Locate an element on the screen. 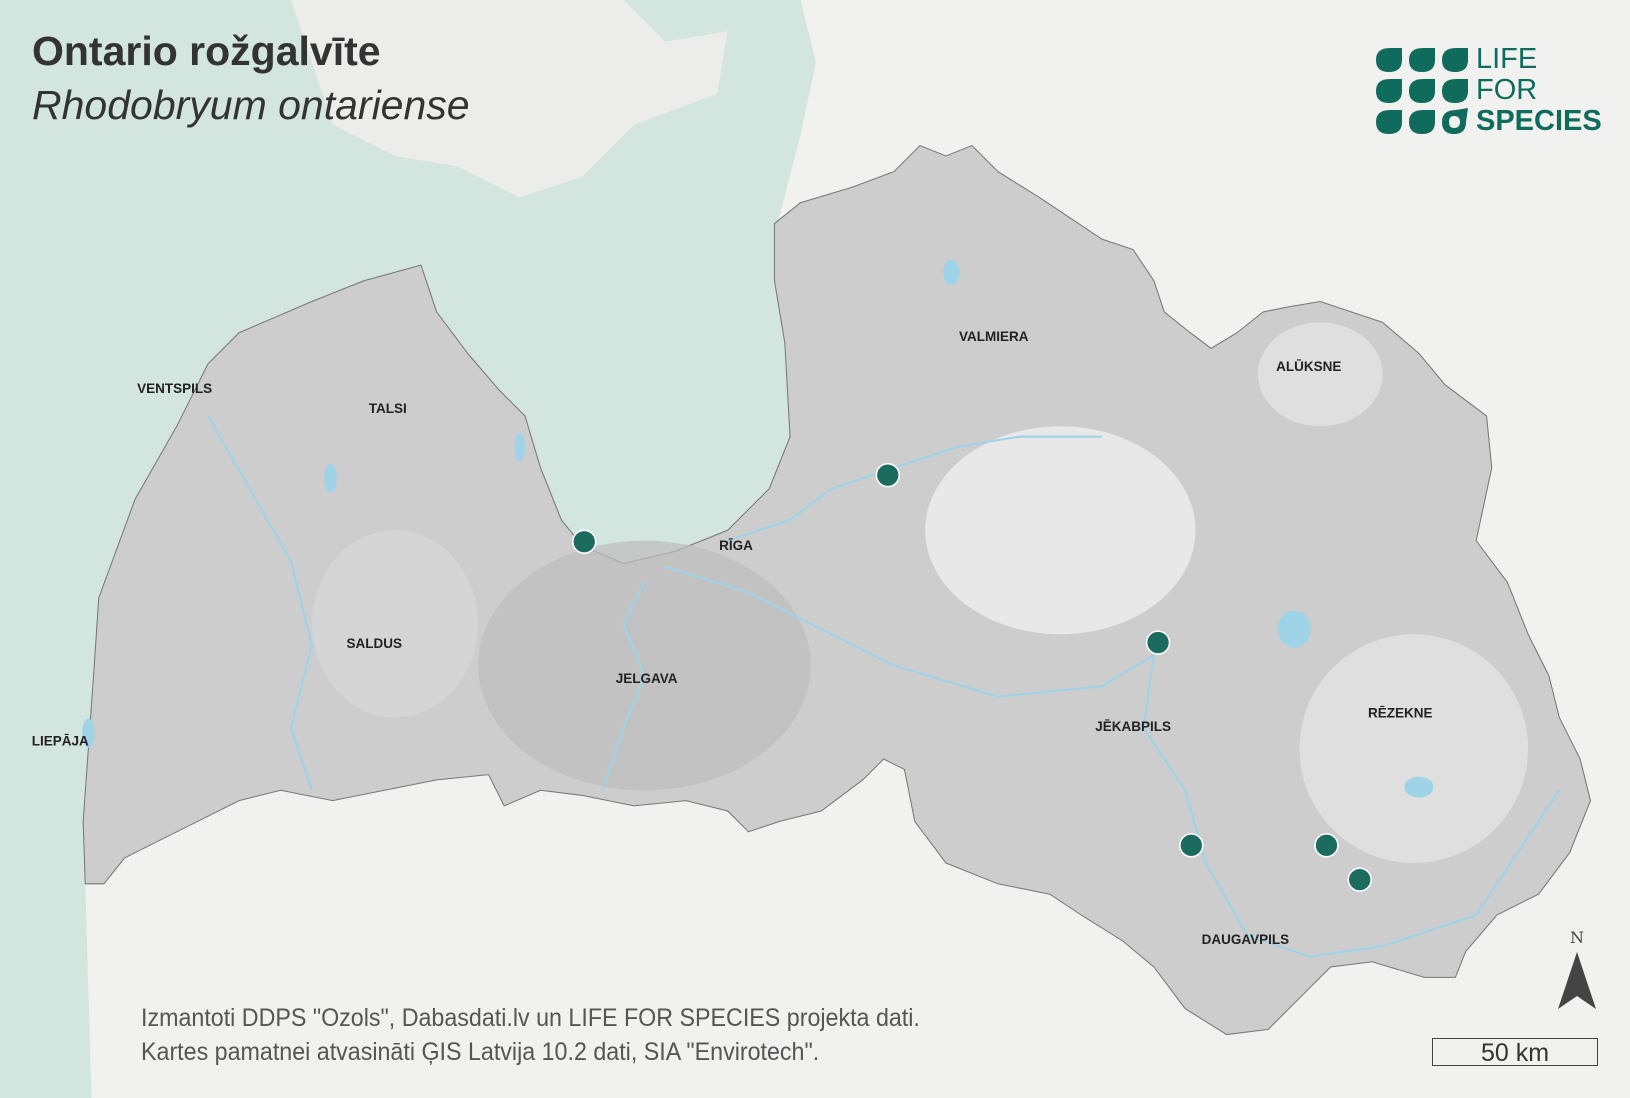 The height and width of the screenshot is (1098, 1630). lielupe-river is located at coordinates (623, 686).